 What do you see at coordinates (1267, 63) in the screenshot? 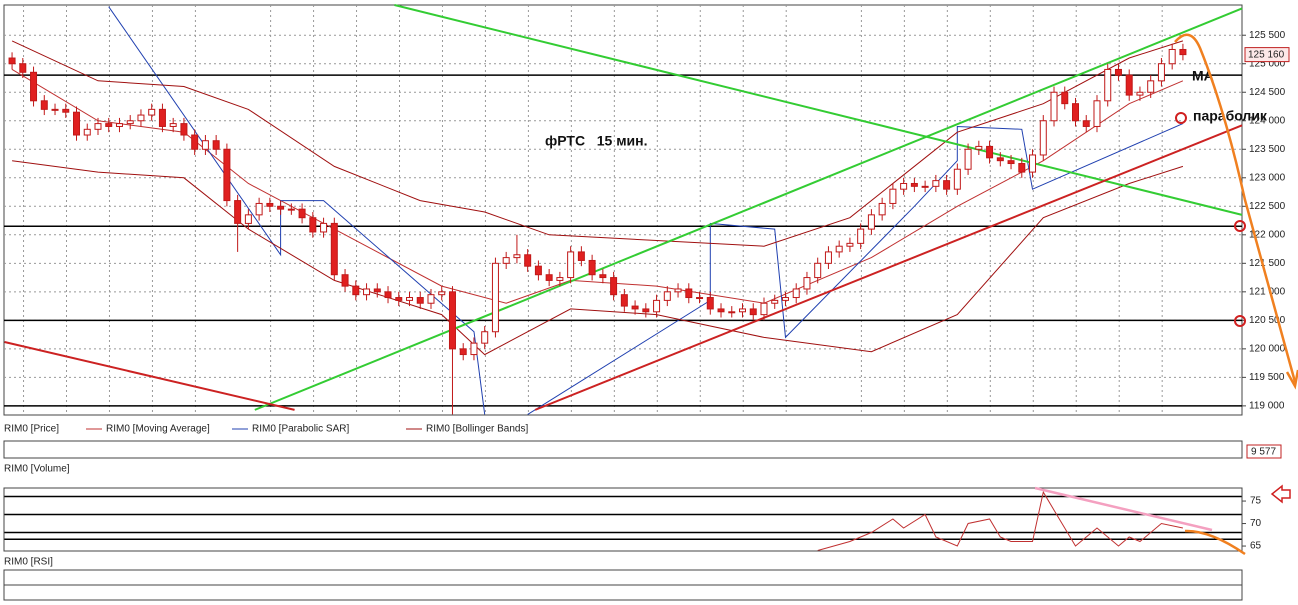
I see `y-tick-label: 125 000` at bounding box center [1267, 63].